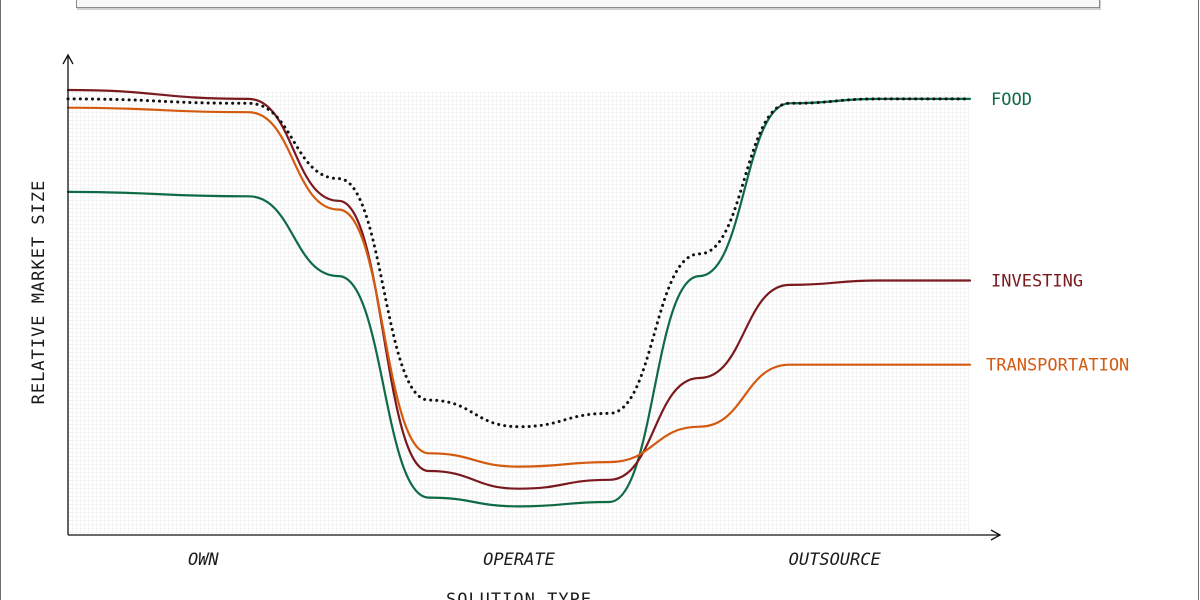  Describe the element at coordinates (1198, 300) in the screenshot. I see `frame-border-right` at that location.